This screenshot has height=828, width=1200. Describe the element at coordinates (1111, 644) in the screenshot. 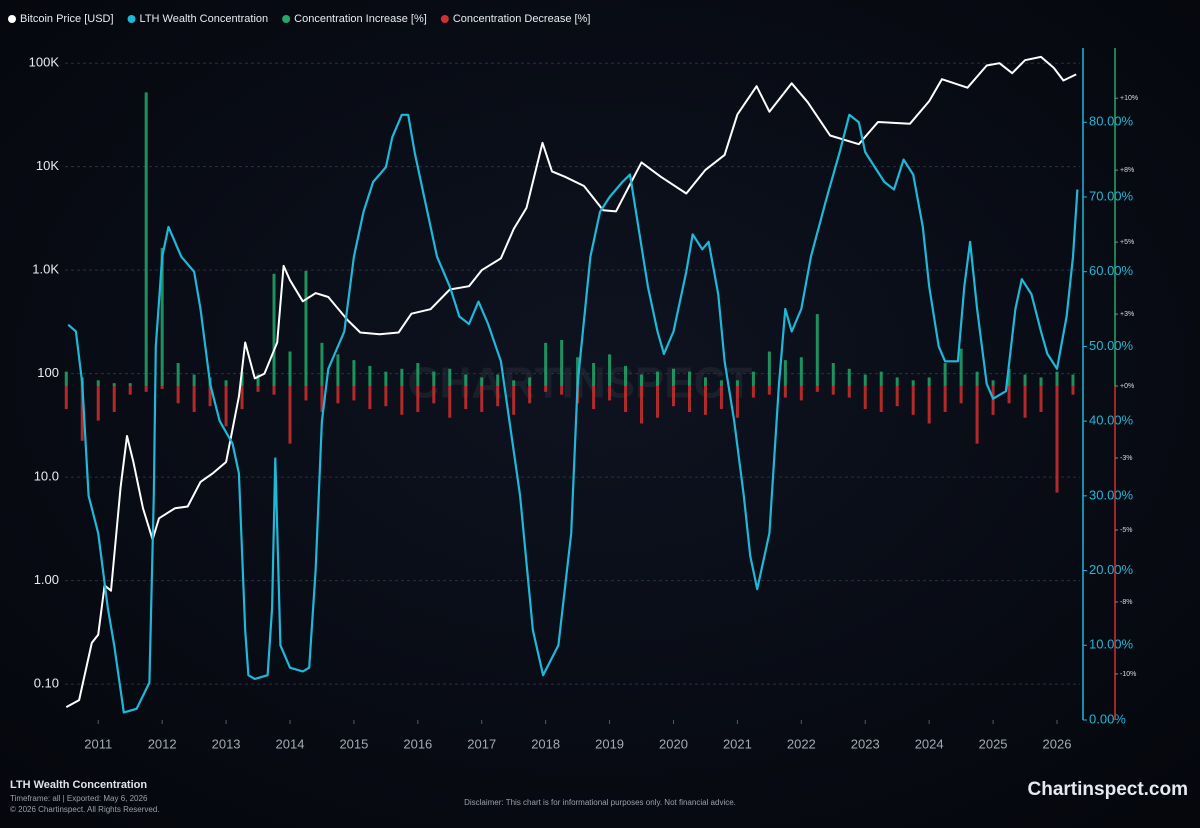

I see `y2-tick-label: 10.00%` at that location.